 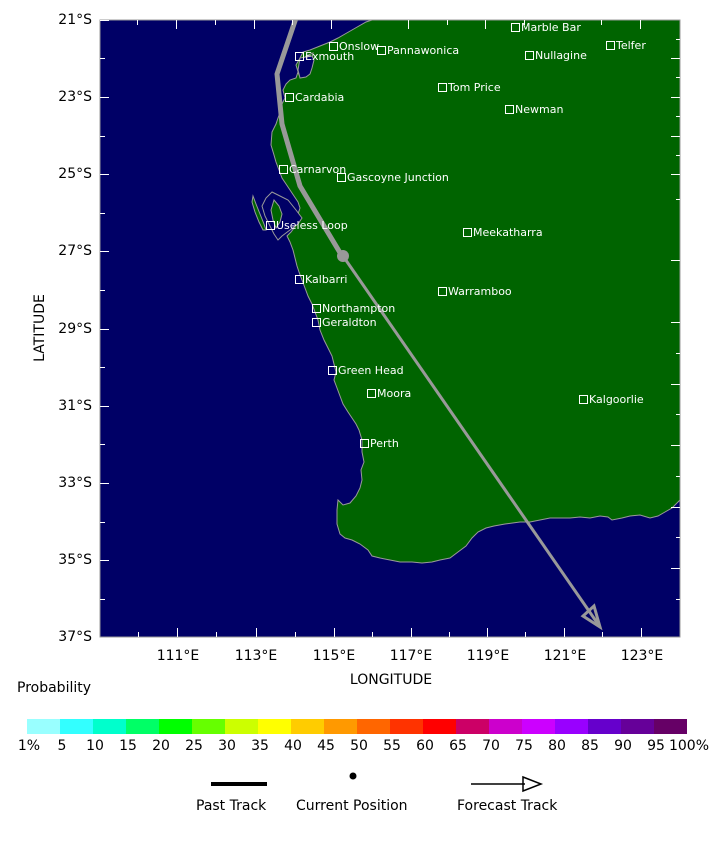 What do you see at coordinates (75, 97) in the screenshot?
I see `lat-tick-label: 23°S` at bounding box center [75, 97].